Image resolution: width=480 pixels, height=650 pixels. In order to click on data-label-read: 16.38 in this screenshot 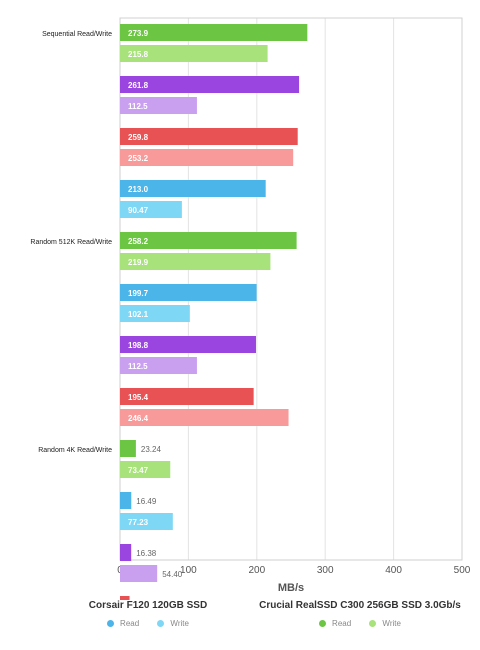, I will do `click(146, 553)`.